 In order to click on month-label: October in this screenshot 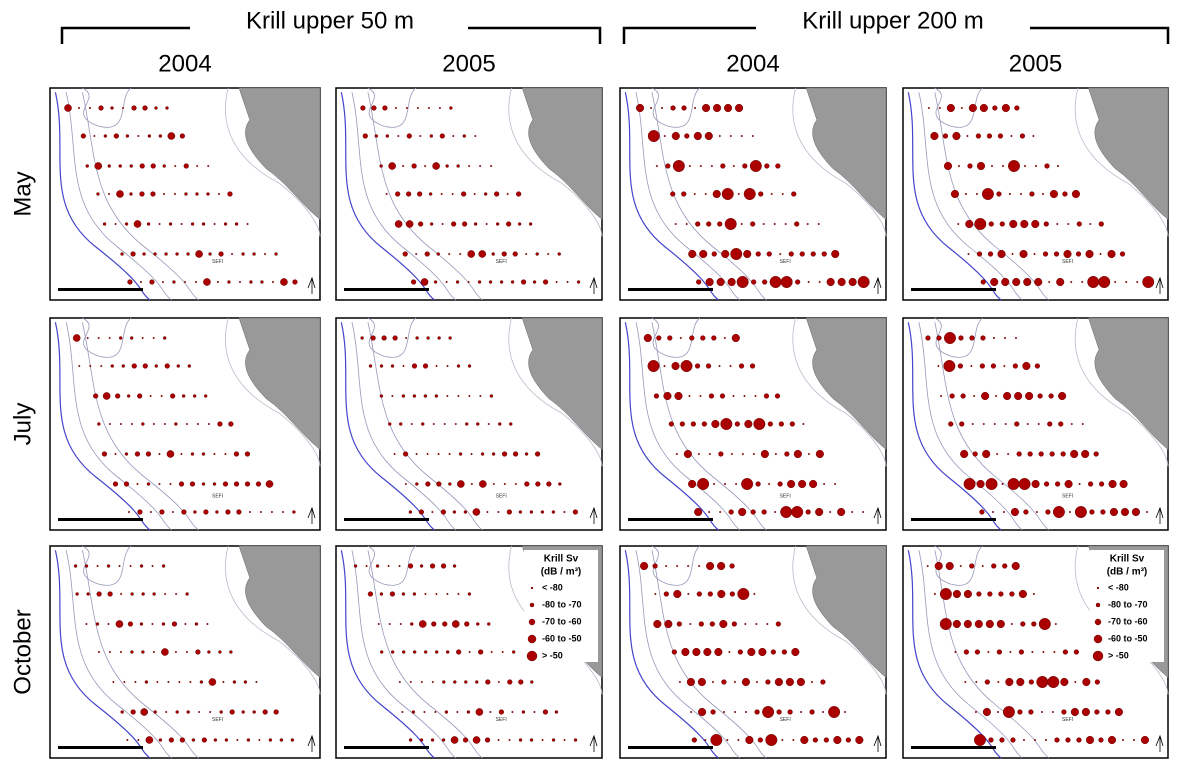, I will do `click(22, 651)`.